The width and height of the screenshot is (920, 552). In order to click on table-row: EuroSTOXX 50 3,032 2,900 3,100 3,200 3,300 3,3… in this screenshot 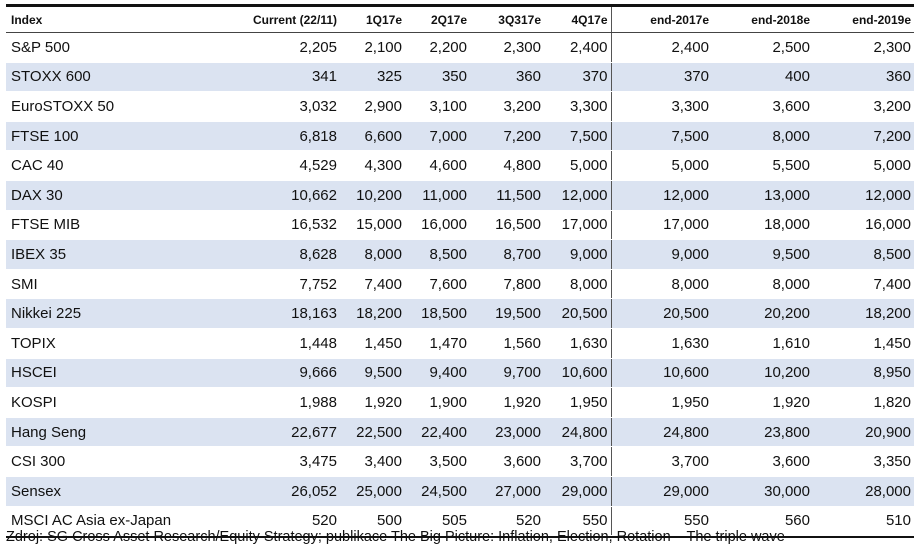, I will do `click(460, 106)`.